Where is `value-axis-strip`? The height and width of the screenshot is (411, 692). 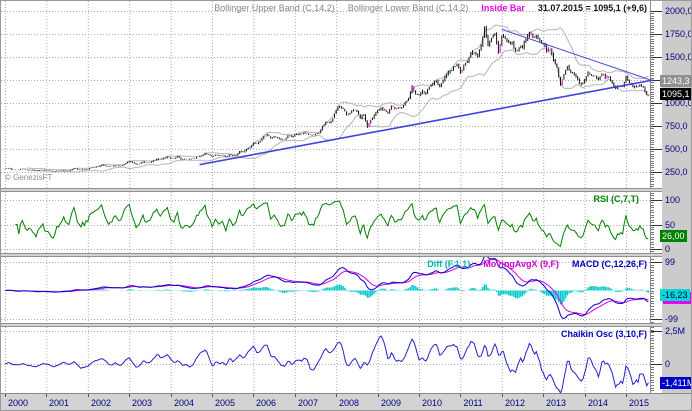 value-axis-strip is located at coordinates (676, 197).